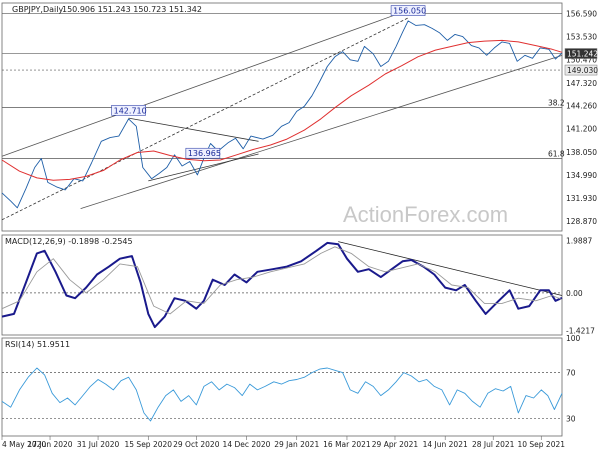 This screenshot has height=450, width=600. Describe the element at coordinates (580, 330) in the screenshot. I see `y-tick-label: -1.4217` at that location.